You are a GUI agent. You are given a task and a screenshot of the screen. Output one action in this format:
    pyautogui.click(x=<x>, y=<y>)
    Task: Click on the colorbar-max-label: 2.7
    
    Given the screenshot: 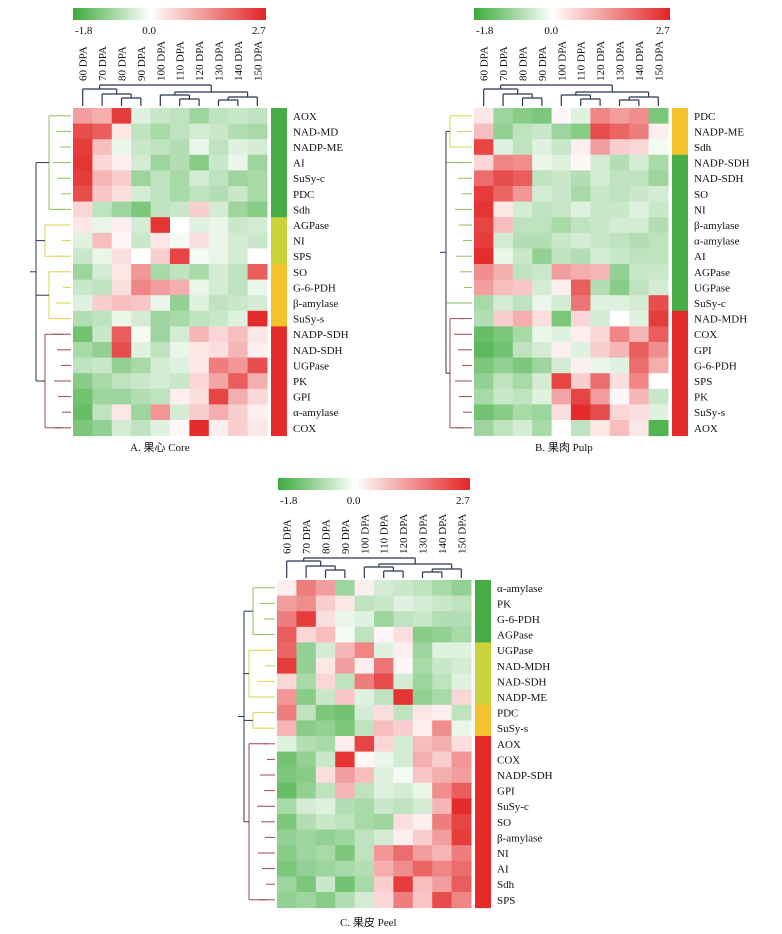 What is the action you would take?
    pyautogui.click(x=663, y=31)
    